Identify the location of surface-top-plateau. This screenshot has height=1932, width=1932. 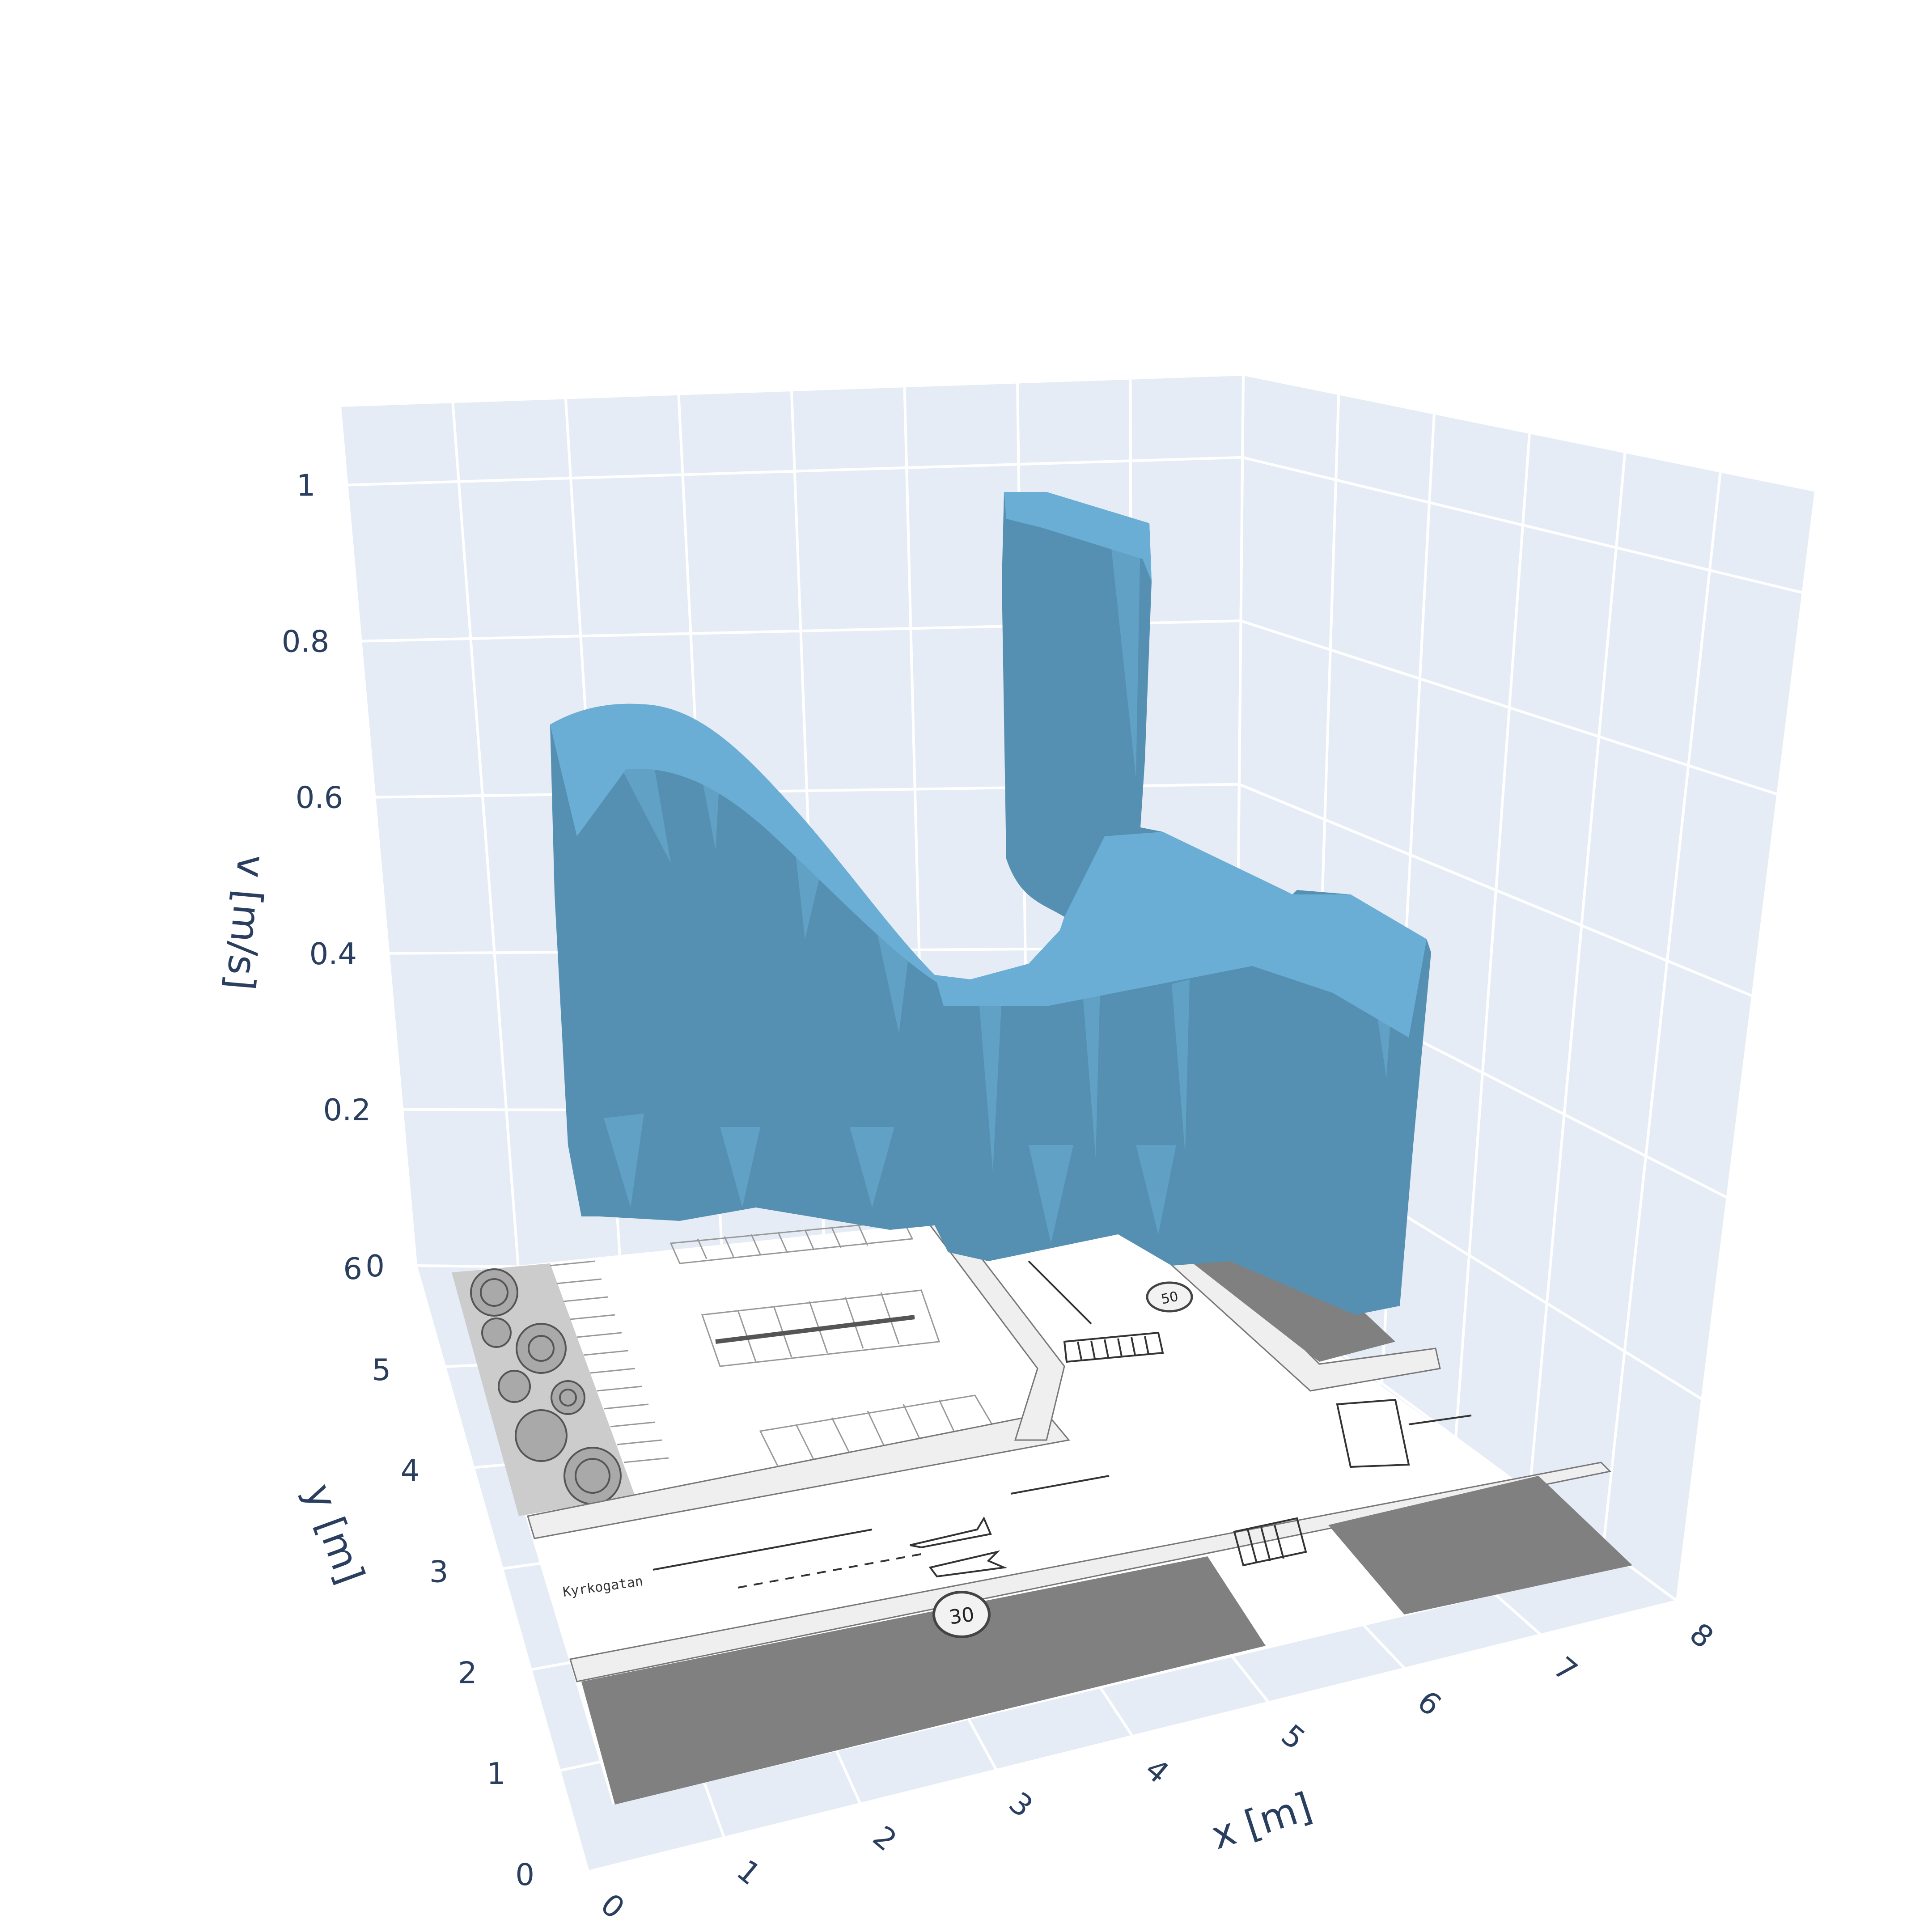
(1181, 935).